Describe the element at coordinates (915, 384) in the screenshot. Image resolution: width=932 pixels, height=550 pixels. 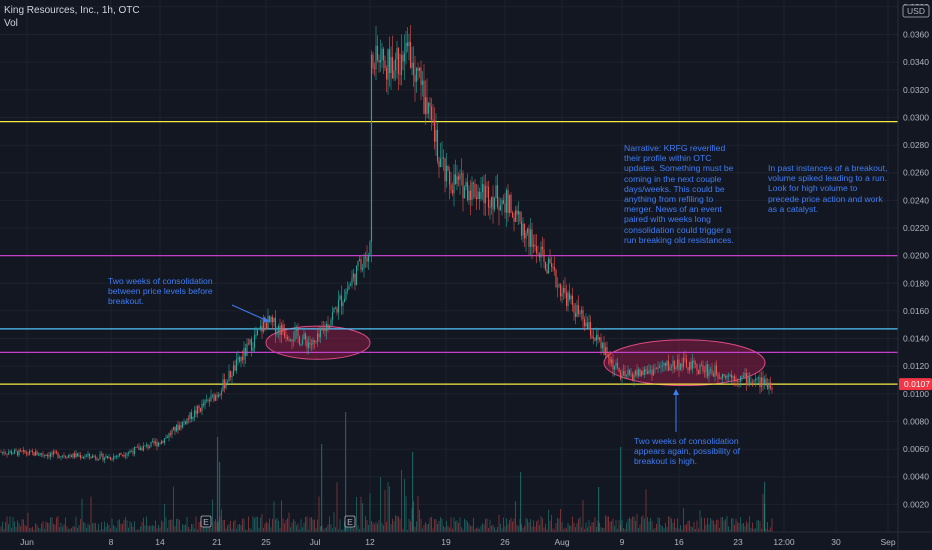
I see `last-price-tag: 0.0107` at that location.